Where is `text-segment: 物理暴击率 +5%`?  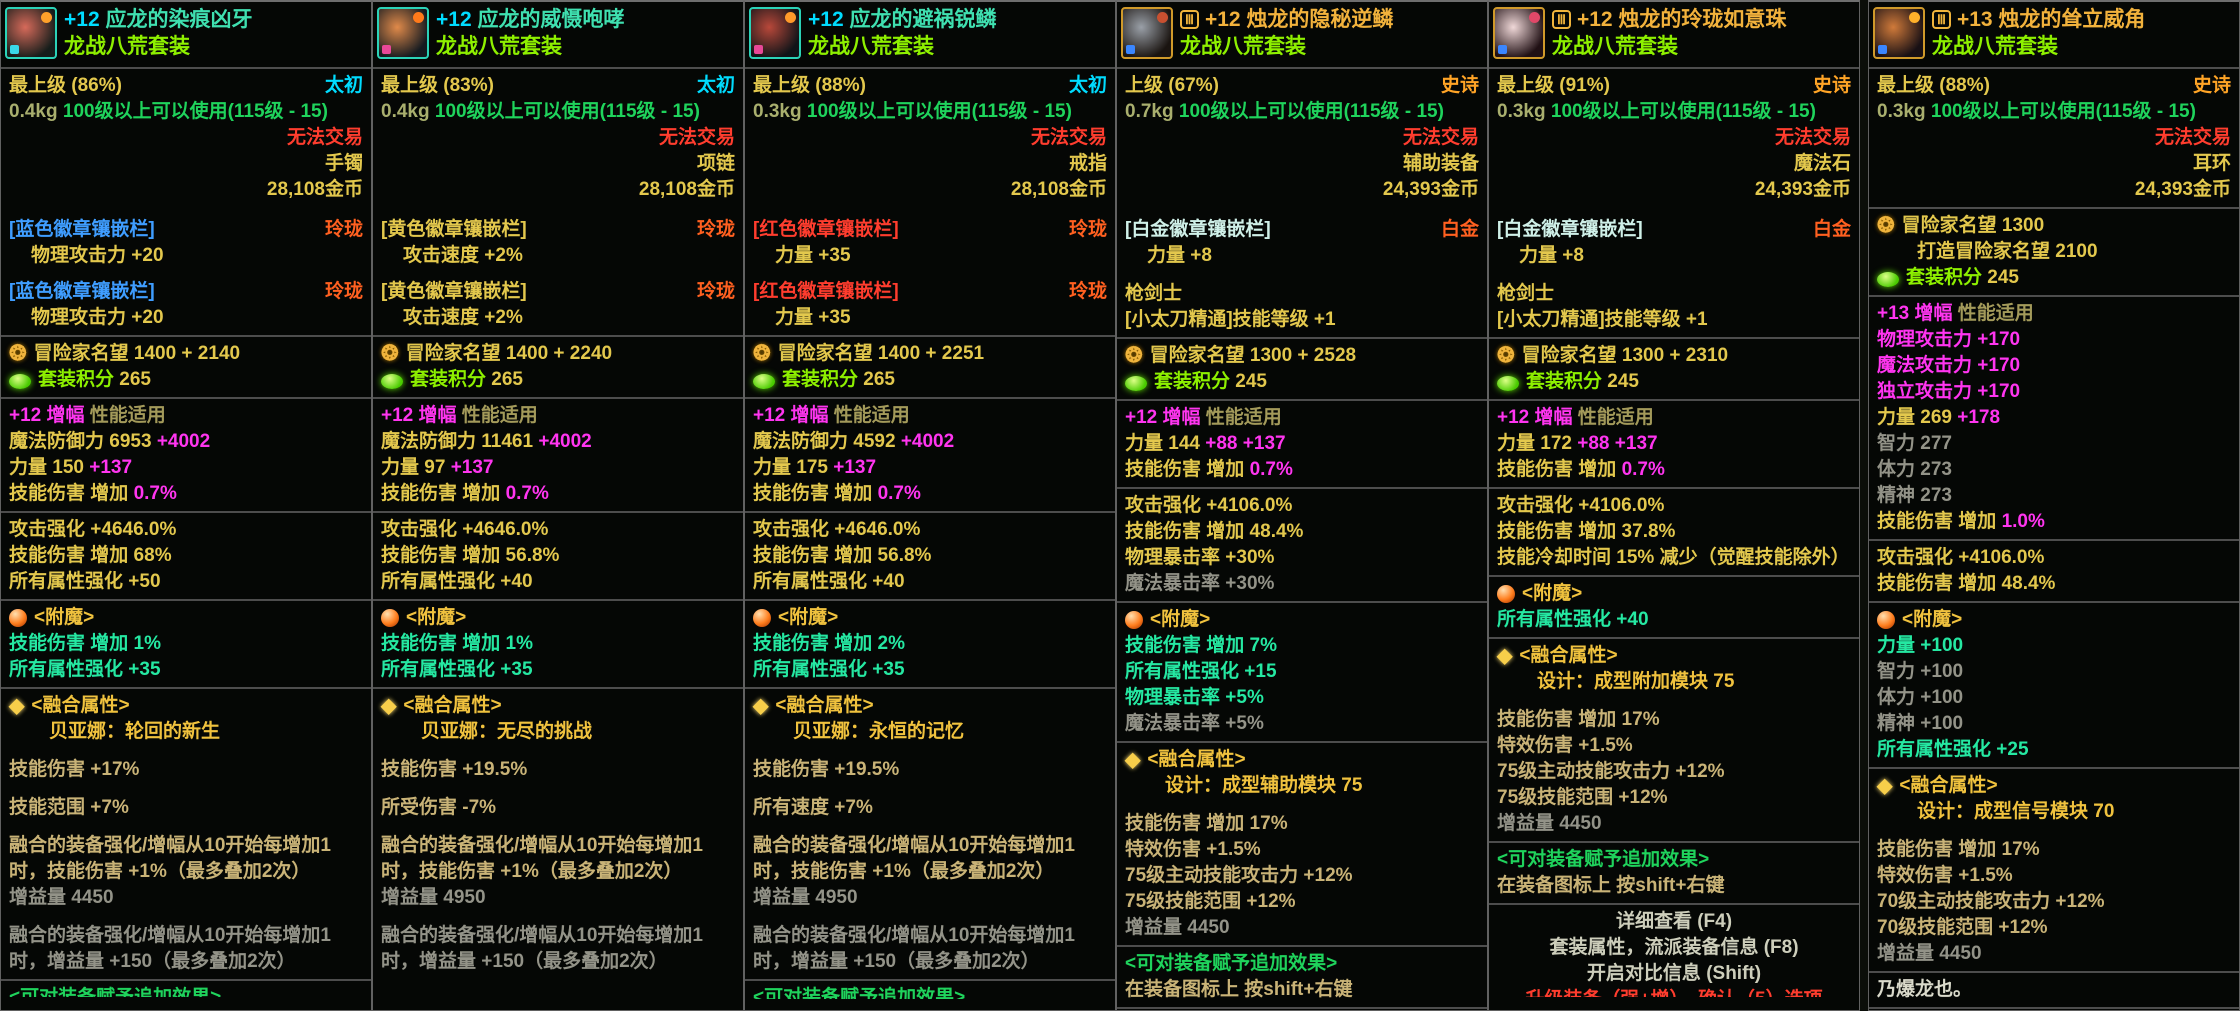 text-segment: 物理暴击率 +5% is located at coordinates (1194, 697).